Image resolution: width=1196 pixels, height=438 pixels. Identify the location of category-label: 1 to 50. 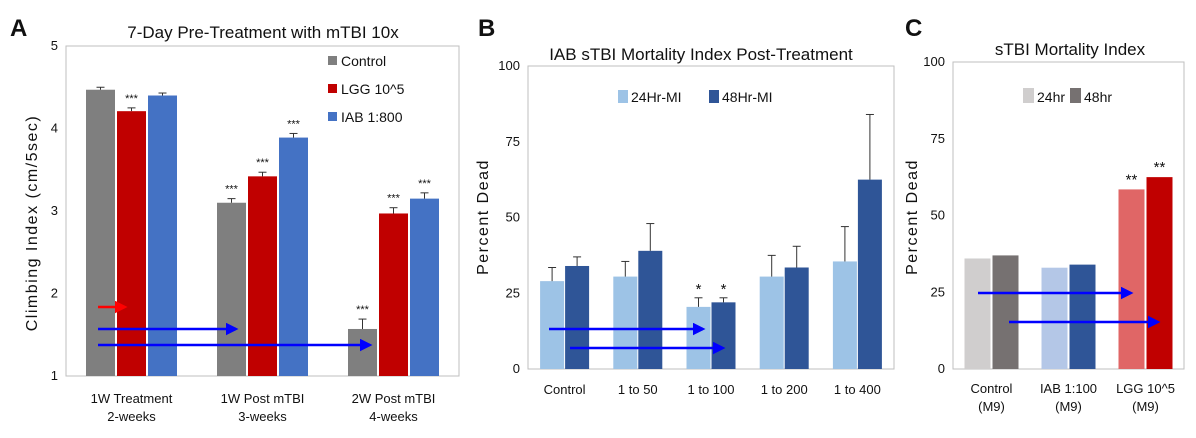
(638, 389).